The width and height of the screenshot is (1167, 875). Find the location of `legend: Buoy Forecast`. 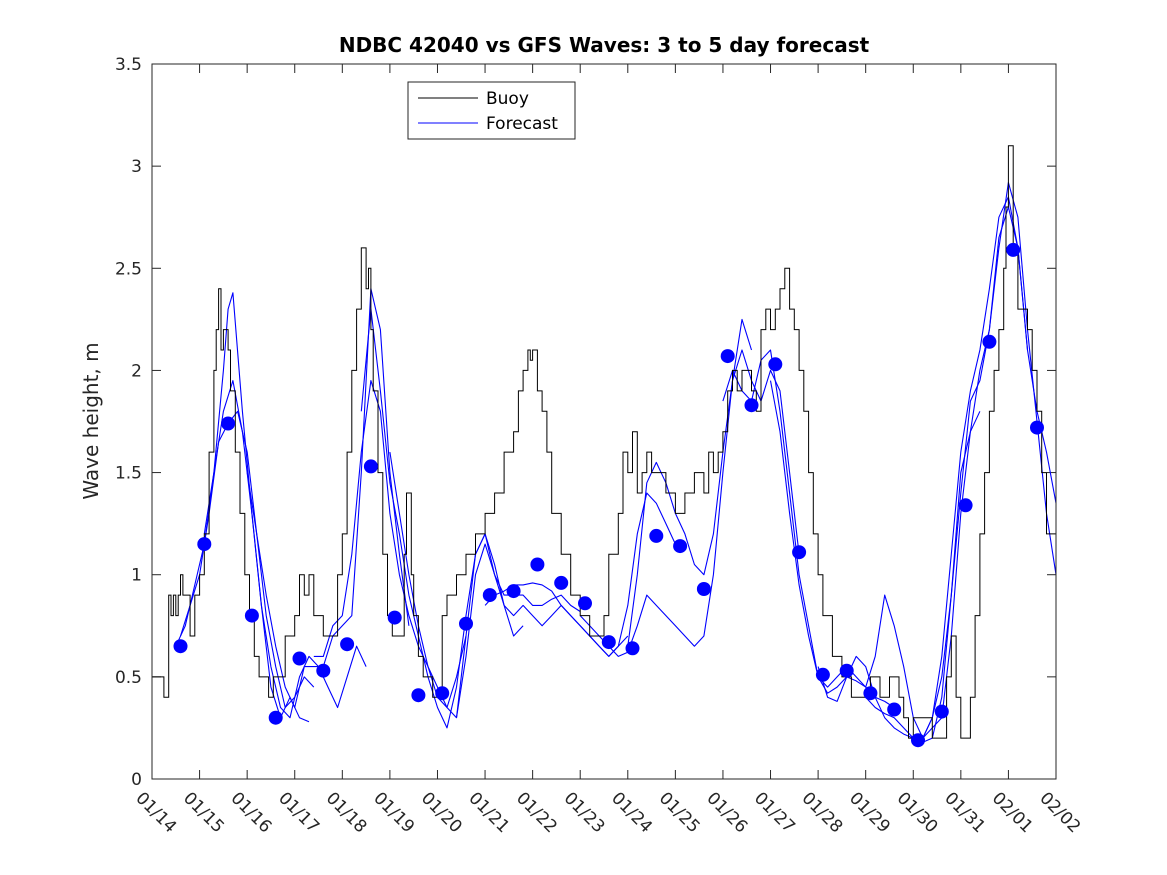

legend: Buoy Forecast is located at coordinates (491, 110).